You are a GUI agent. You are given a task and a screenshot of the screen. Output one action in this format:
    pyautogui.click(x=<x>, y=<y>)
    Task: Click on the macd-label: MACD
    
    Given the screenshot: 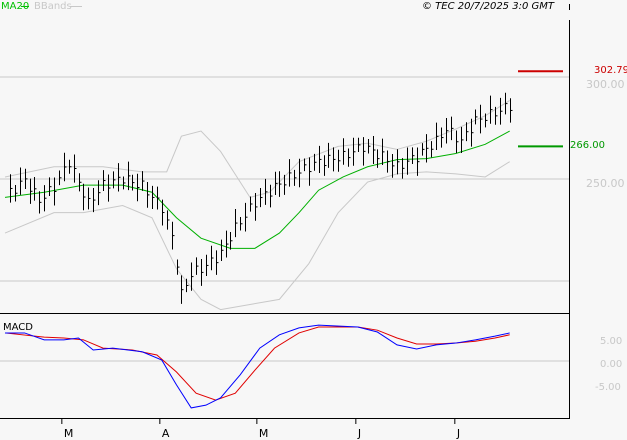 What is the action you would take?
    pyautogui.click(x=18, y=327)
    